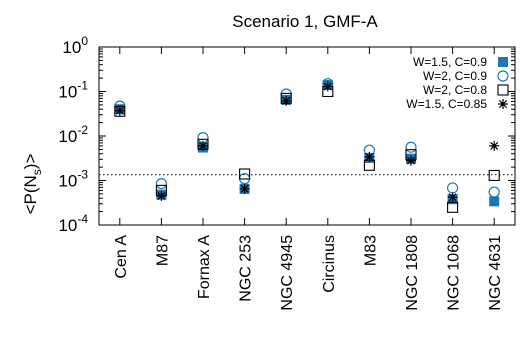  I want to click on legend-label: W=1.5, C=0.9, so click(450, 62).